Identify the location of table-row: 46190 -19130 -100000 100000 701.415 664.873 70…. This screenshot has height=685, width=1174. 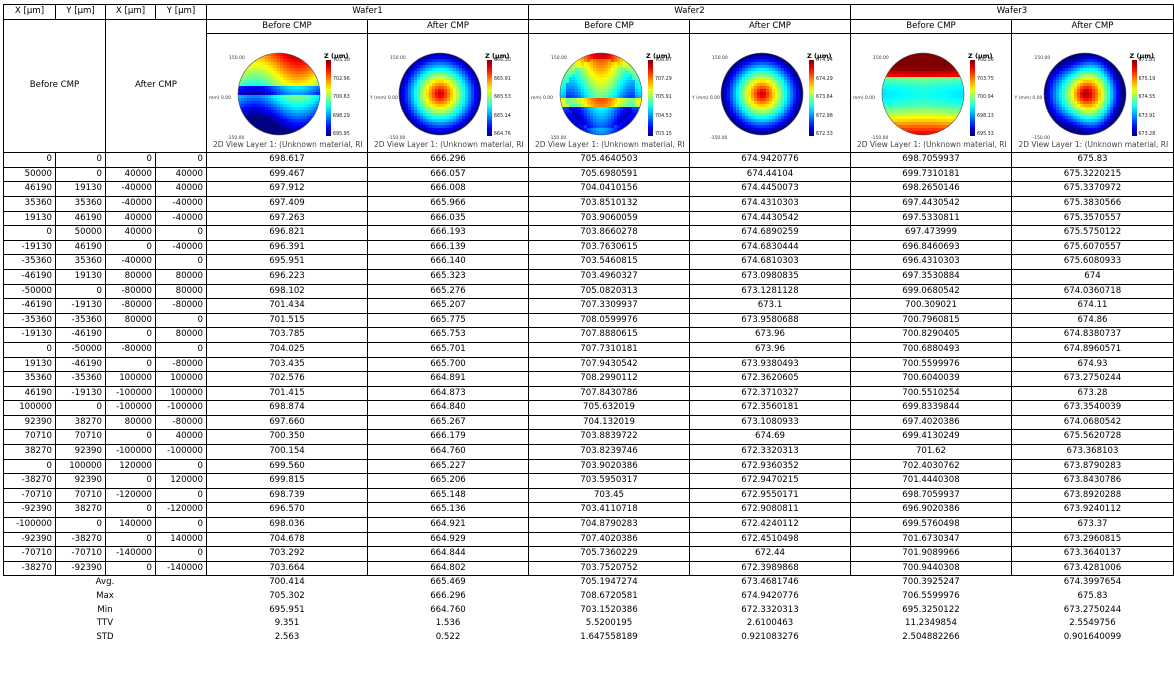
(588, 393).